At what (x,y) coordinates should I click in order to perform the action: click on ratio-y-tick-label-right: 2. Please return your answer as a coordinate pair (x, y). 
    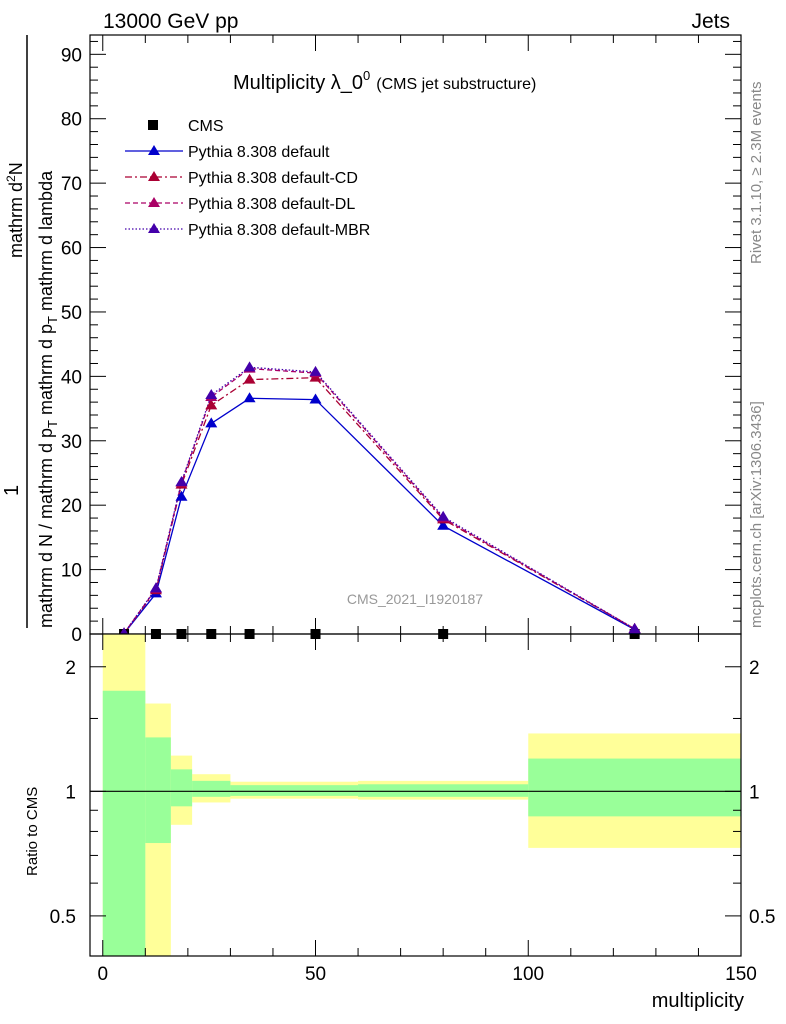
    Looking at the image, I should click on (754, 668).